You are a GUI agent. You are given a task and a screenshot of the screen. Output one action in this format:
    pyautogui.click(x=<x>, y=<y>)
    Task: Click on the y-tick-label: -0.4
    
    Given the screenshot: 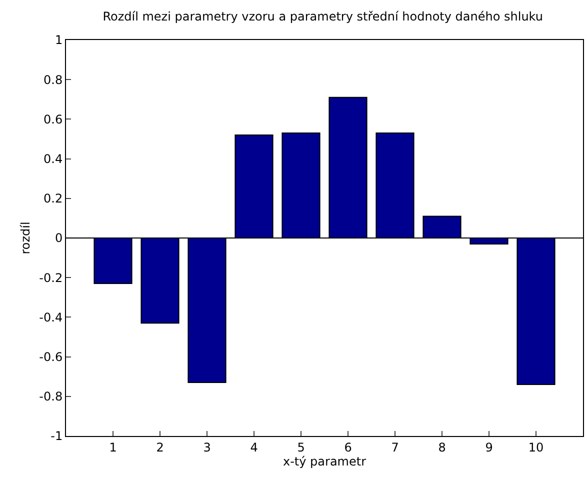 What is the action you would take?
    pyautogui.click(x=51, y=317)
    